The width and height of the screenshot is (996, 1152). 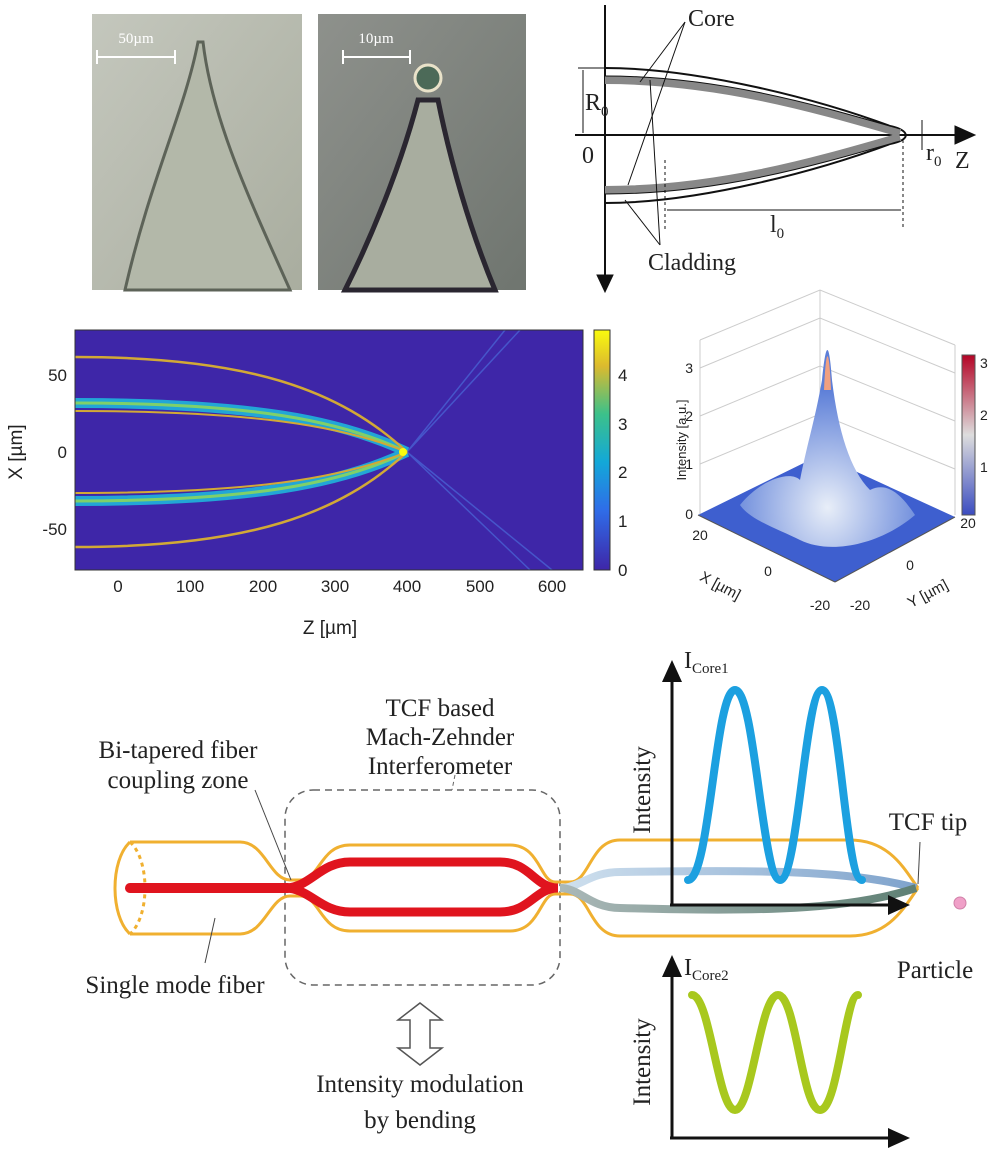 I want to click on colorbar-ticks: 3 2 1, so click(x=984, y=415).